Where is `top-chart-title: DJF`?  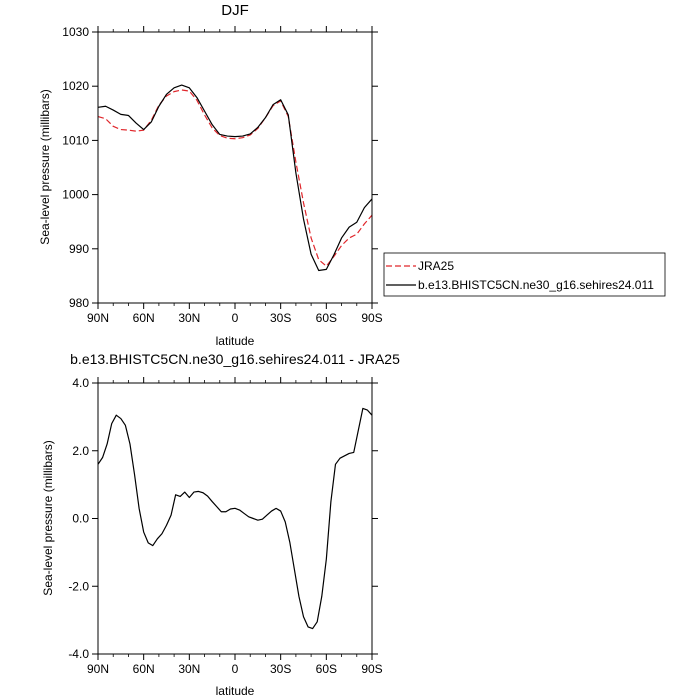
top-chart-title: DJF is located at coordinates (235, 10).